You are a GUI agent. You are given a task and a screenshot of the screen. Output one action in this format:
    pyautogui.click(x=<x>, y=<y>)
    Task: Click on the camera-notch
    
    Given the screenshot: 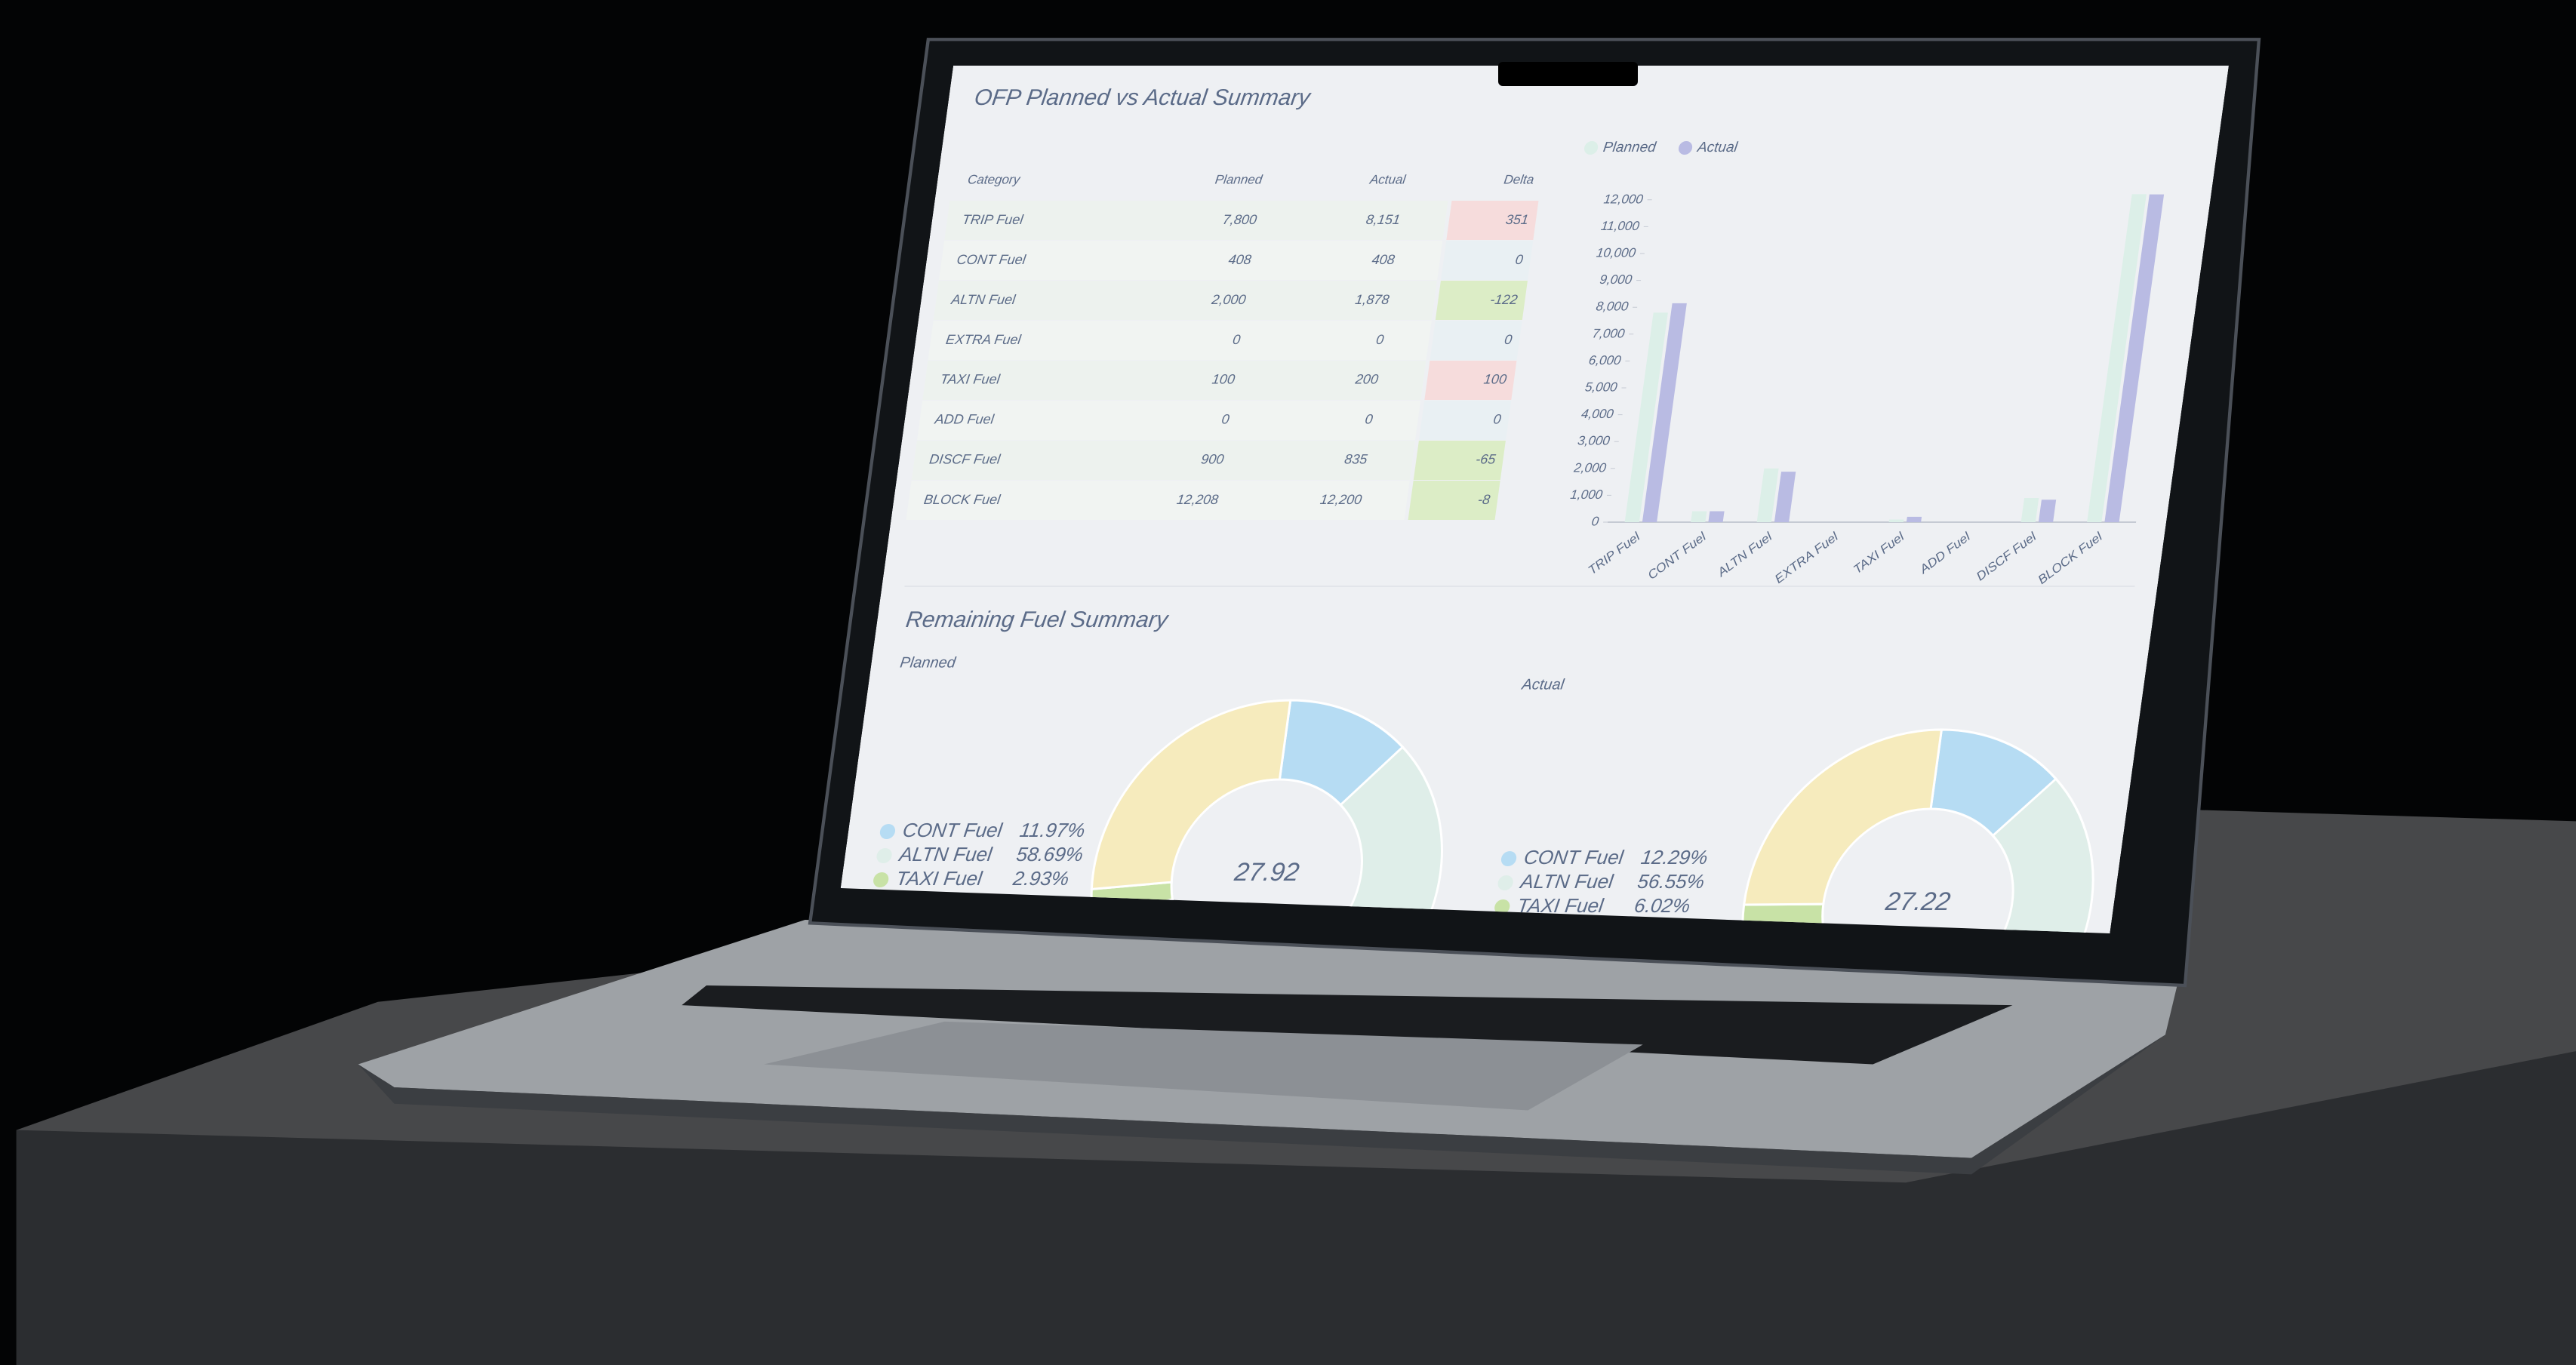 What is the action you would take?
    pyautogui.click(x=1568, y=74)
    